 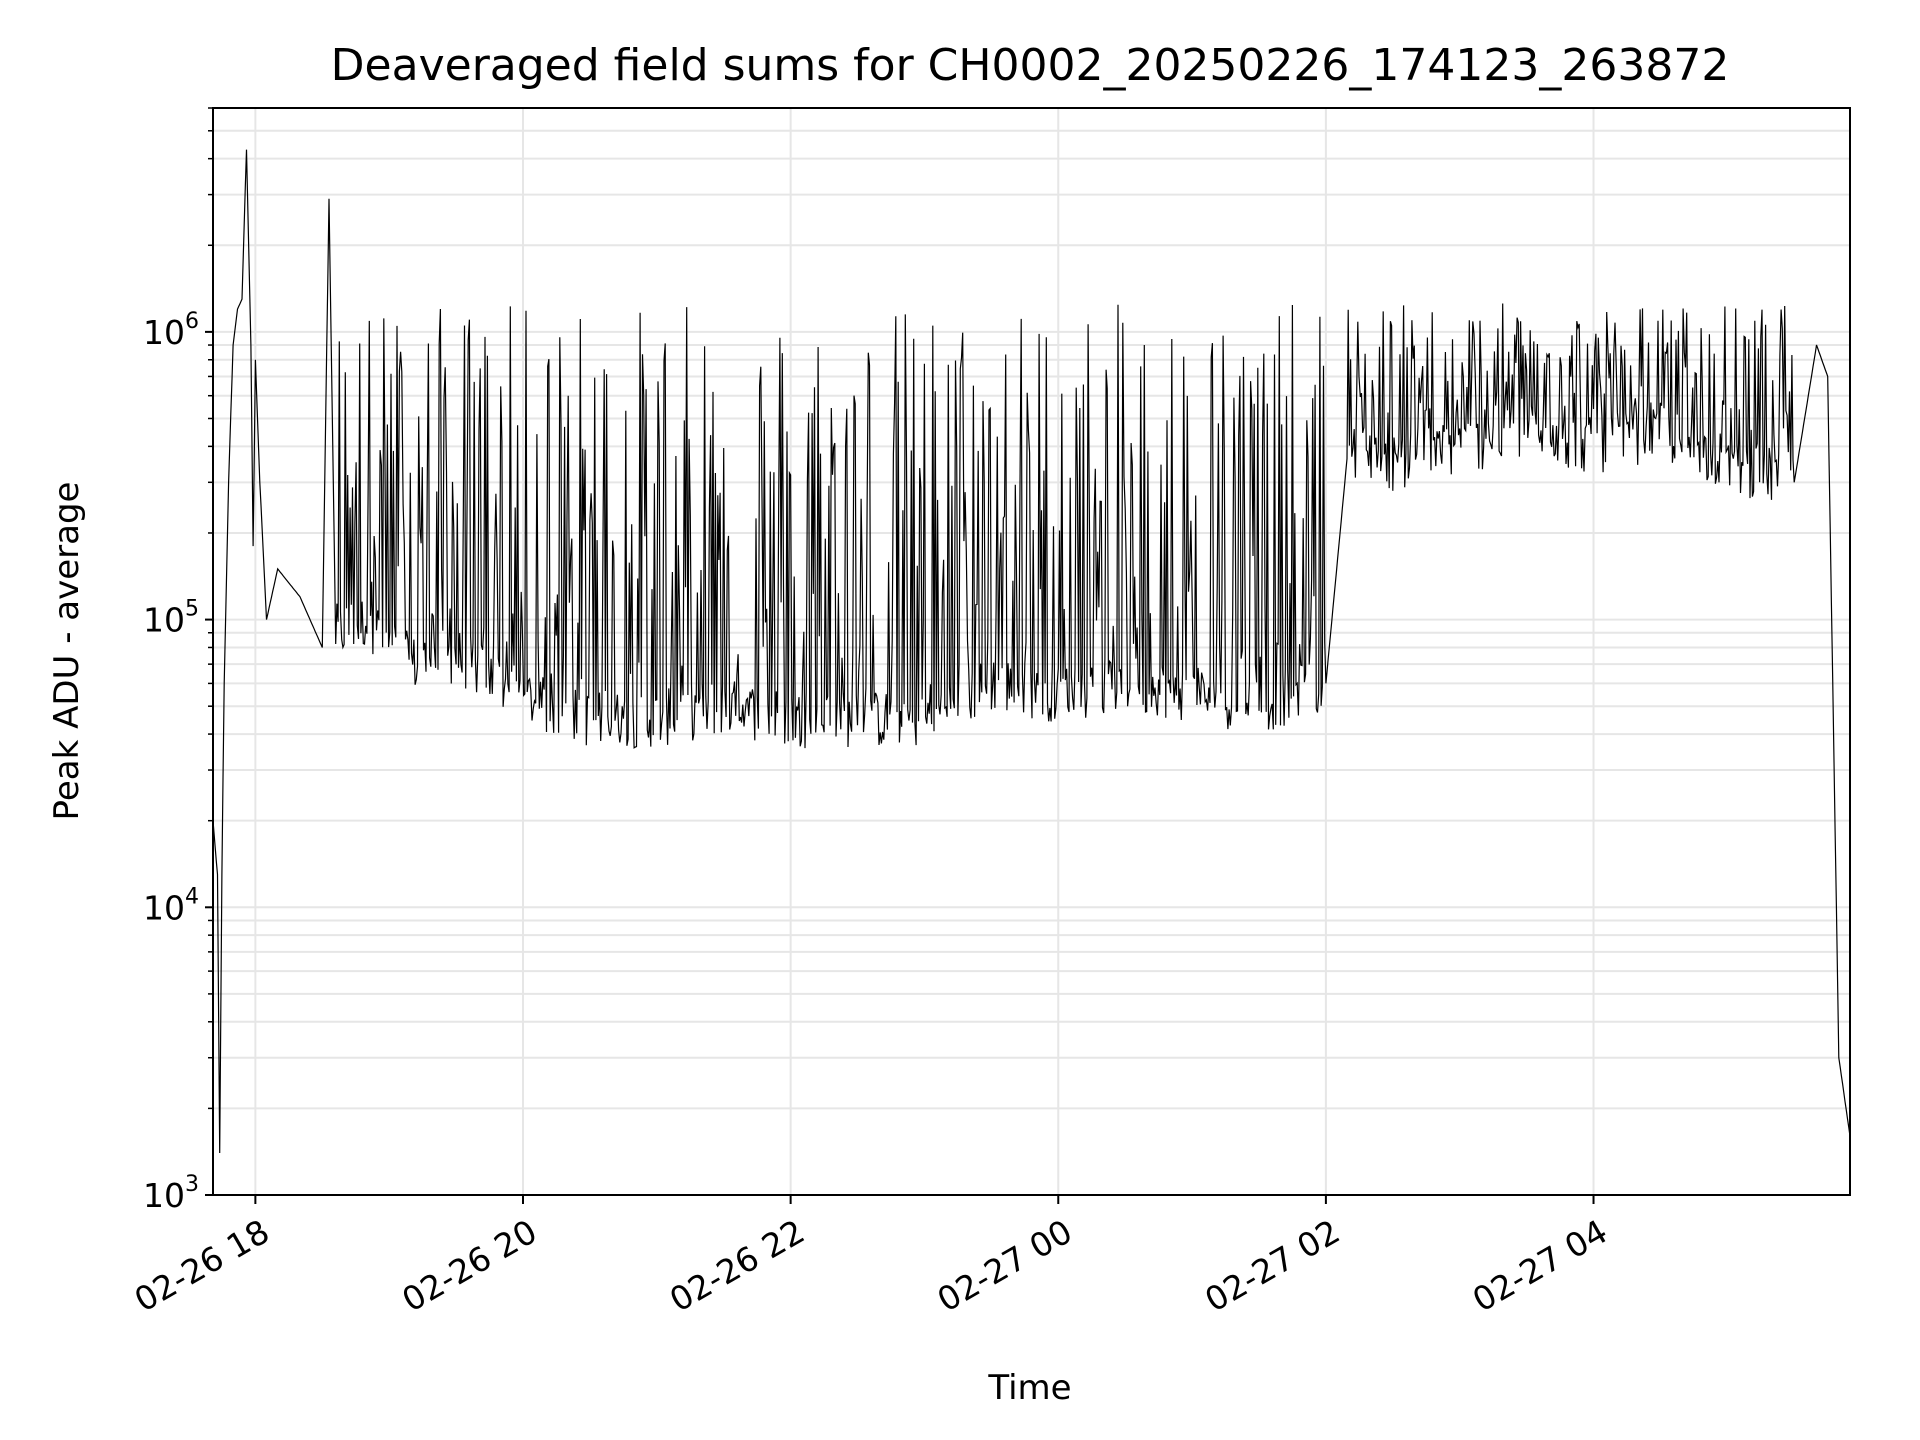 What do you see at coordinates (202, 1266) in the screenshot?
I see `x-tick-label: 02-26 18` at bounding box center [202, 1266].